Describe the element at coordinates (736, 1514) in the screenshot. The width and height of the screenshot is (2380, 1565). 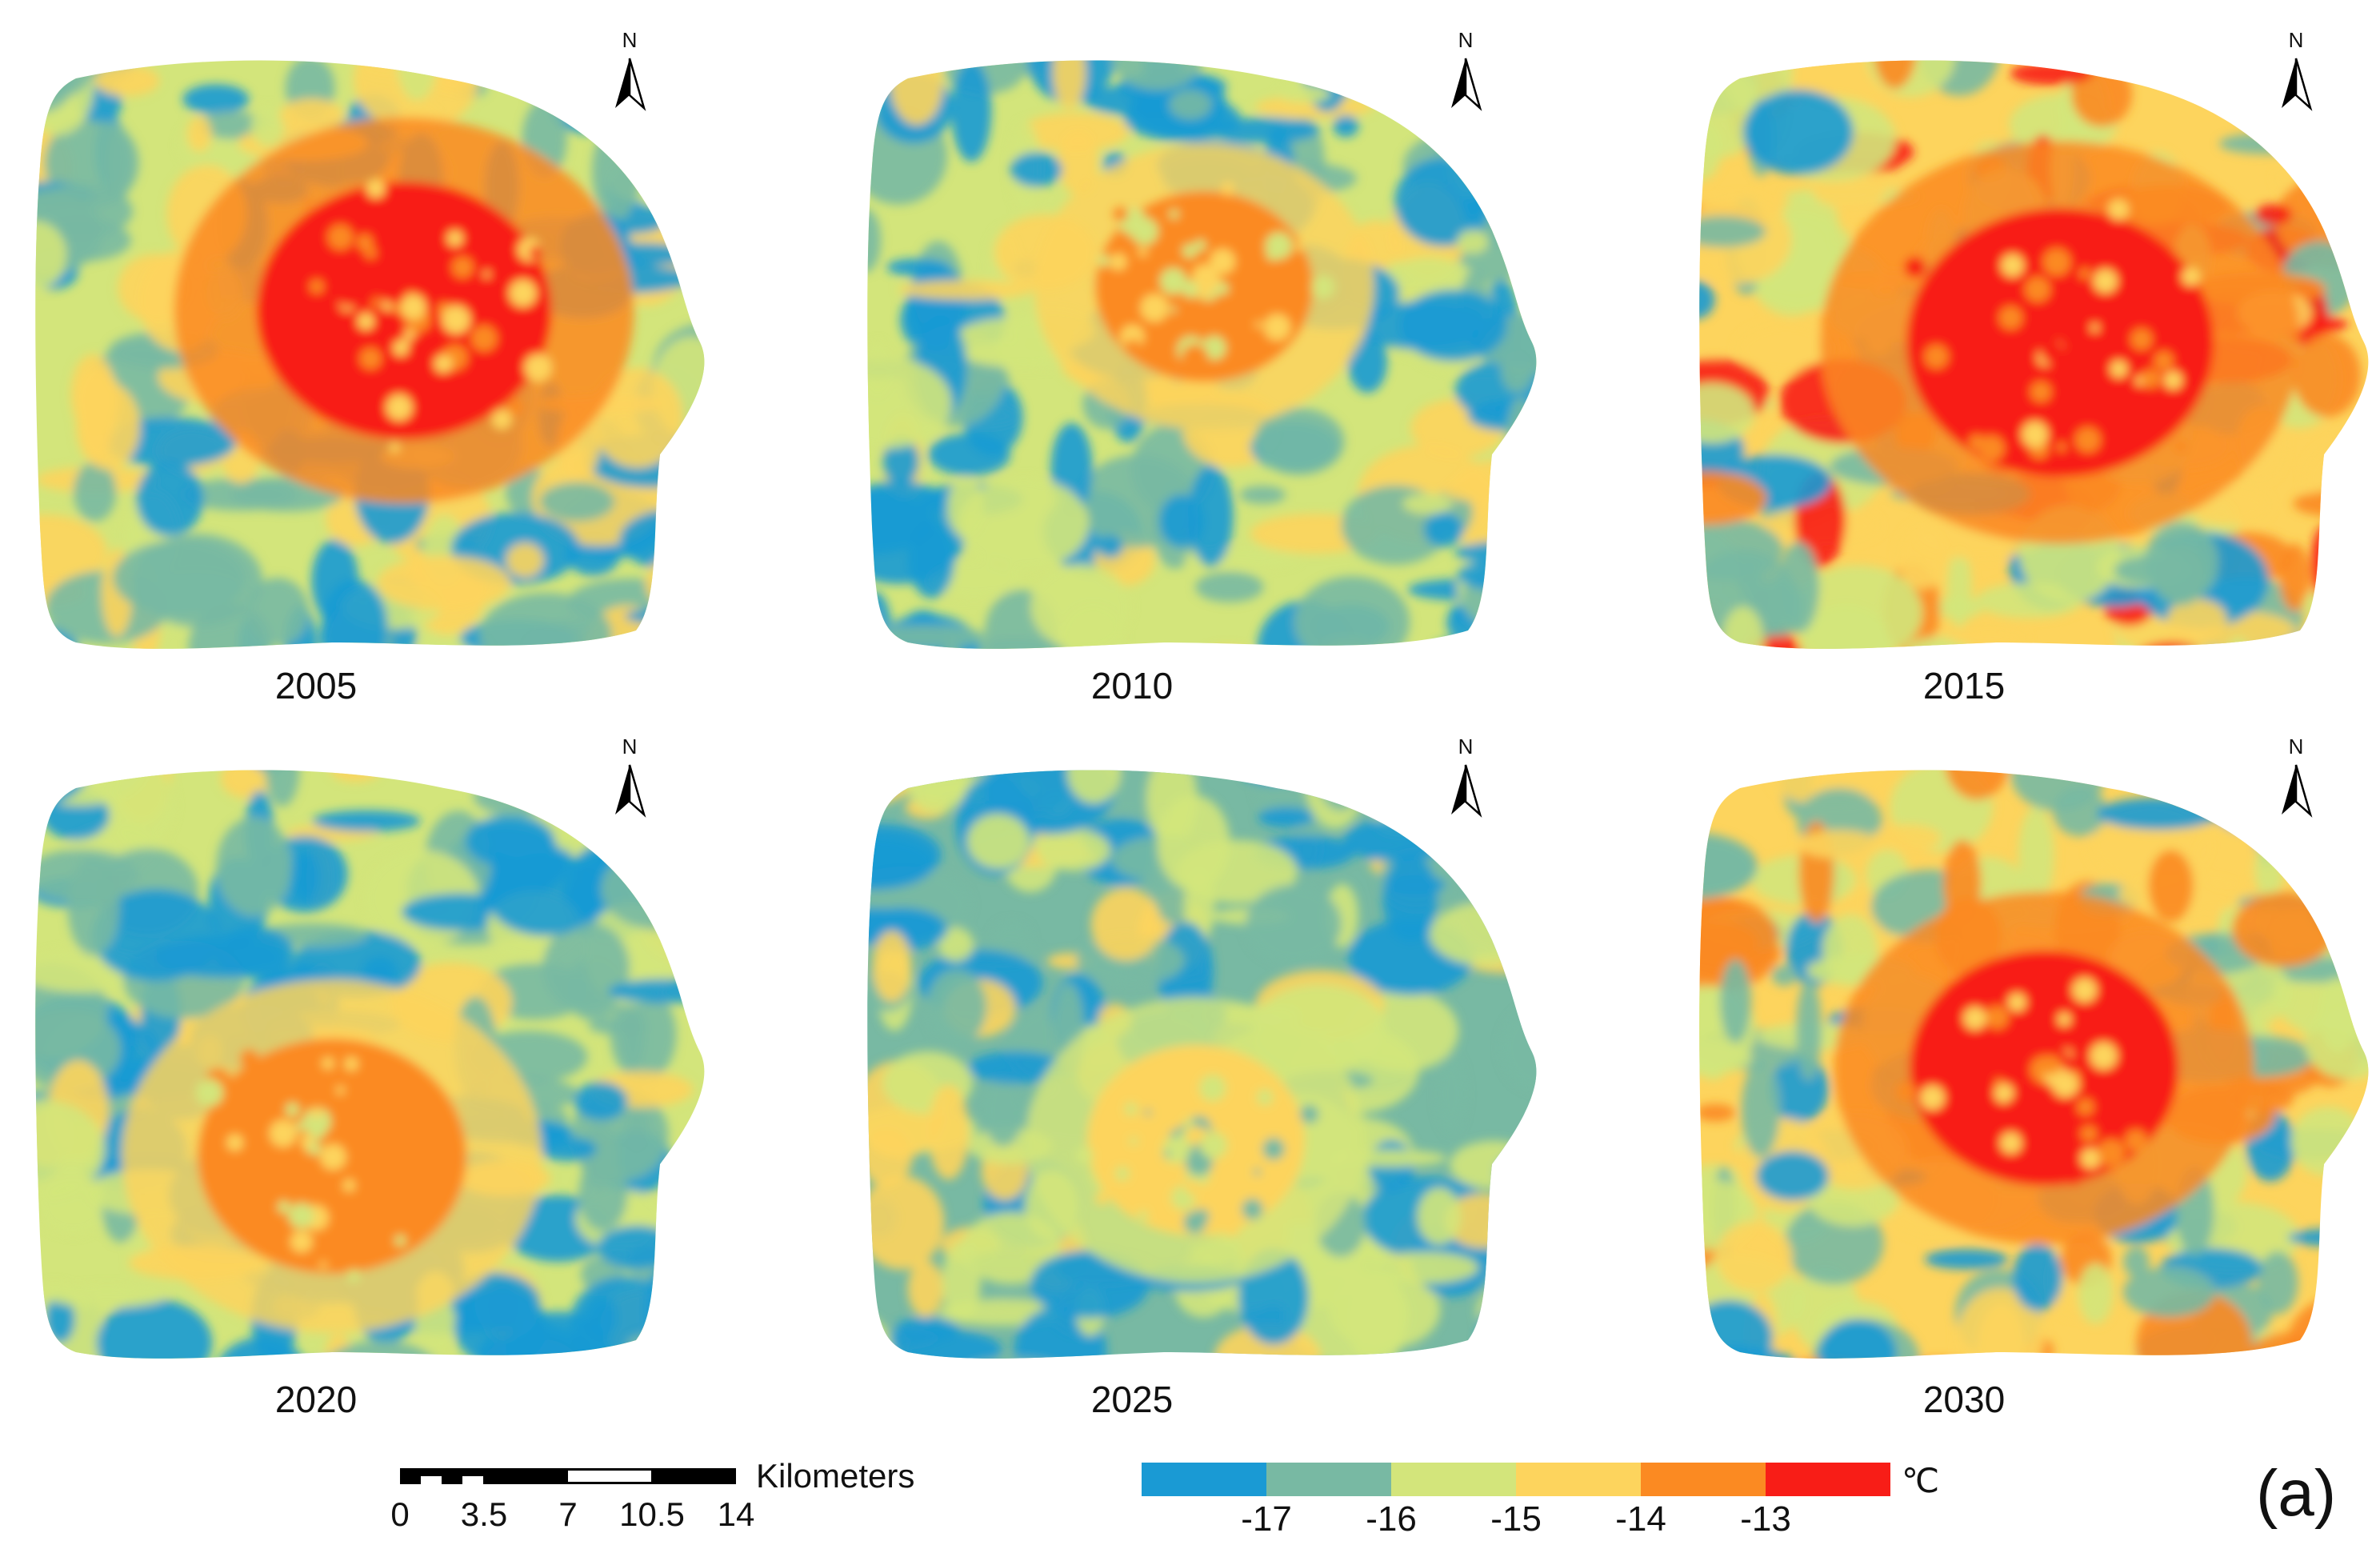
I see `scale-tick: 14` at that location.